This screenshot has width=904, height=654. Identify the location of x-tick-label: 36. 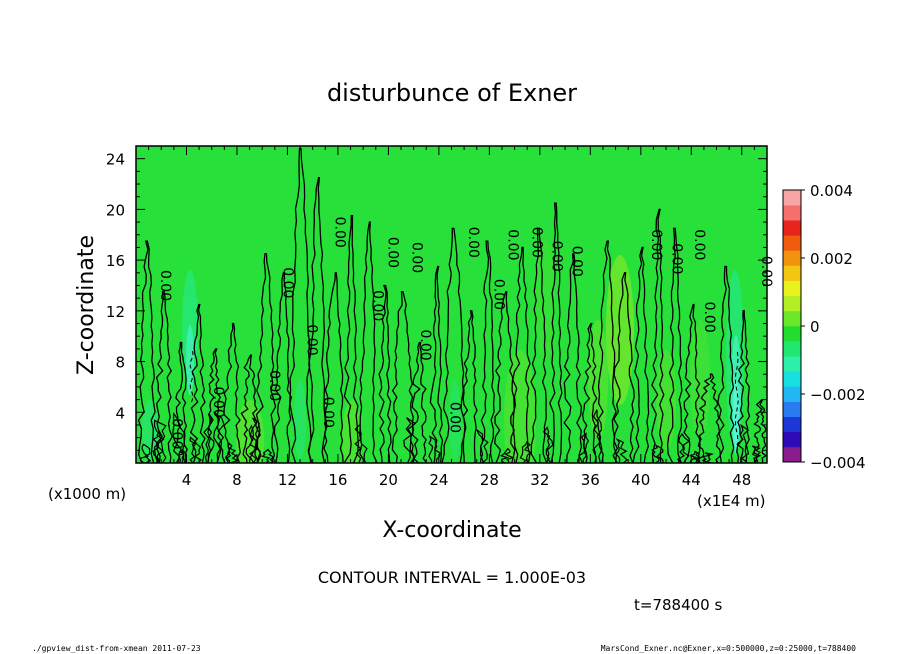
(590, 480).